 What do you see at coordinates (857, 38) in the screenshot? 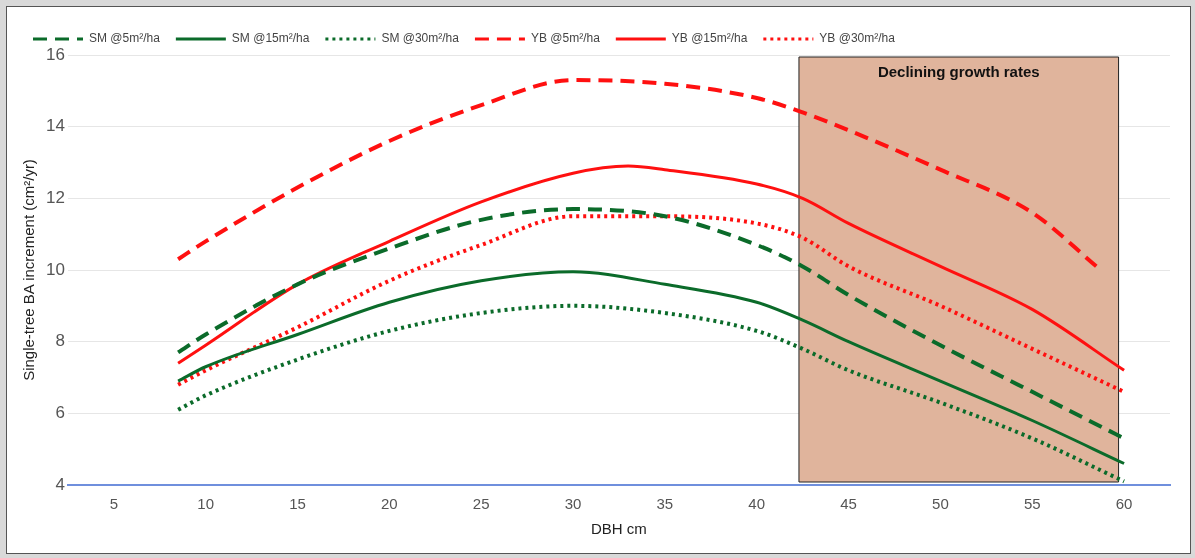
I see `legend-label: YB @30m²/ha` at bounding box center [857, 38].